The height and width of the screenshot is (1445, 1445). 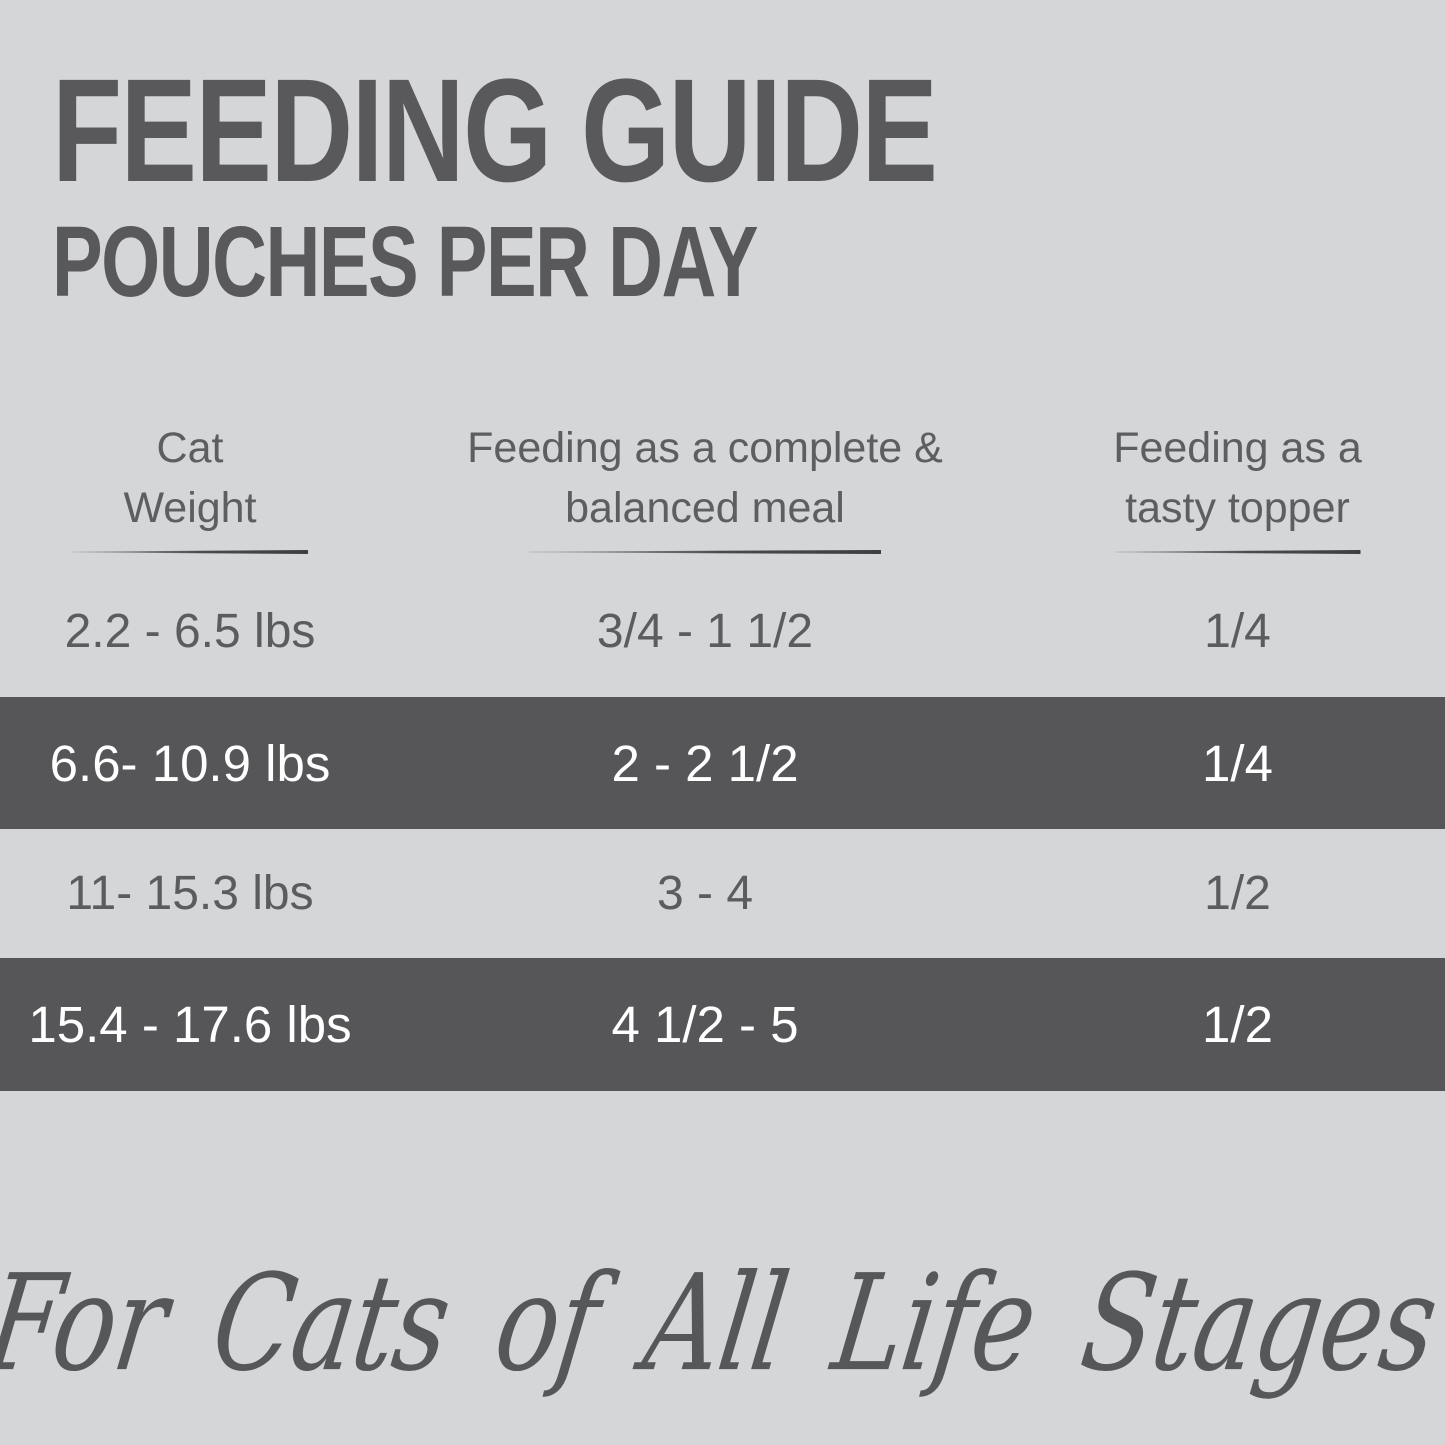 What do you see at coordinates (705, 508) in the screenshot?
I see `column-header-line: balanced meal` at bounding box center [705, 508].